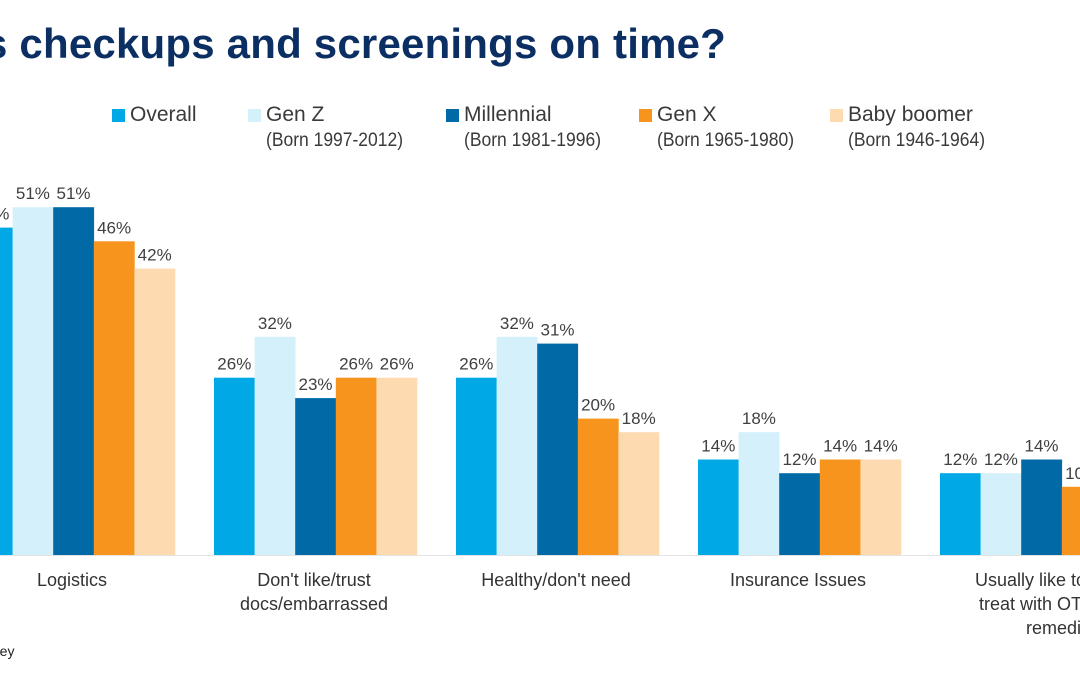  I want to click on category-label: Insurance Issues, so click(798, 580).